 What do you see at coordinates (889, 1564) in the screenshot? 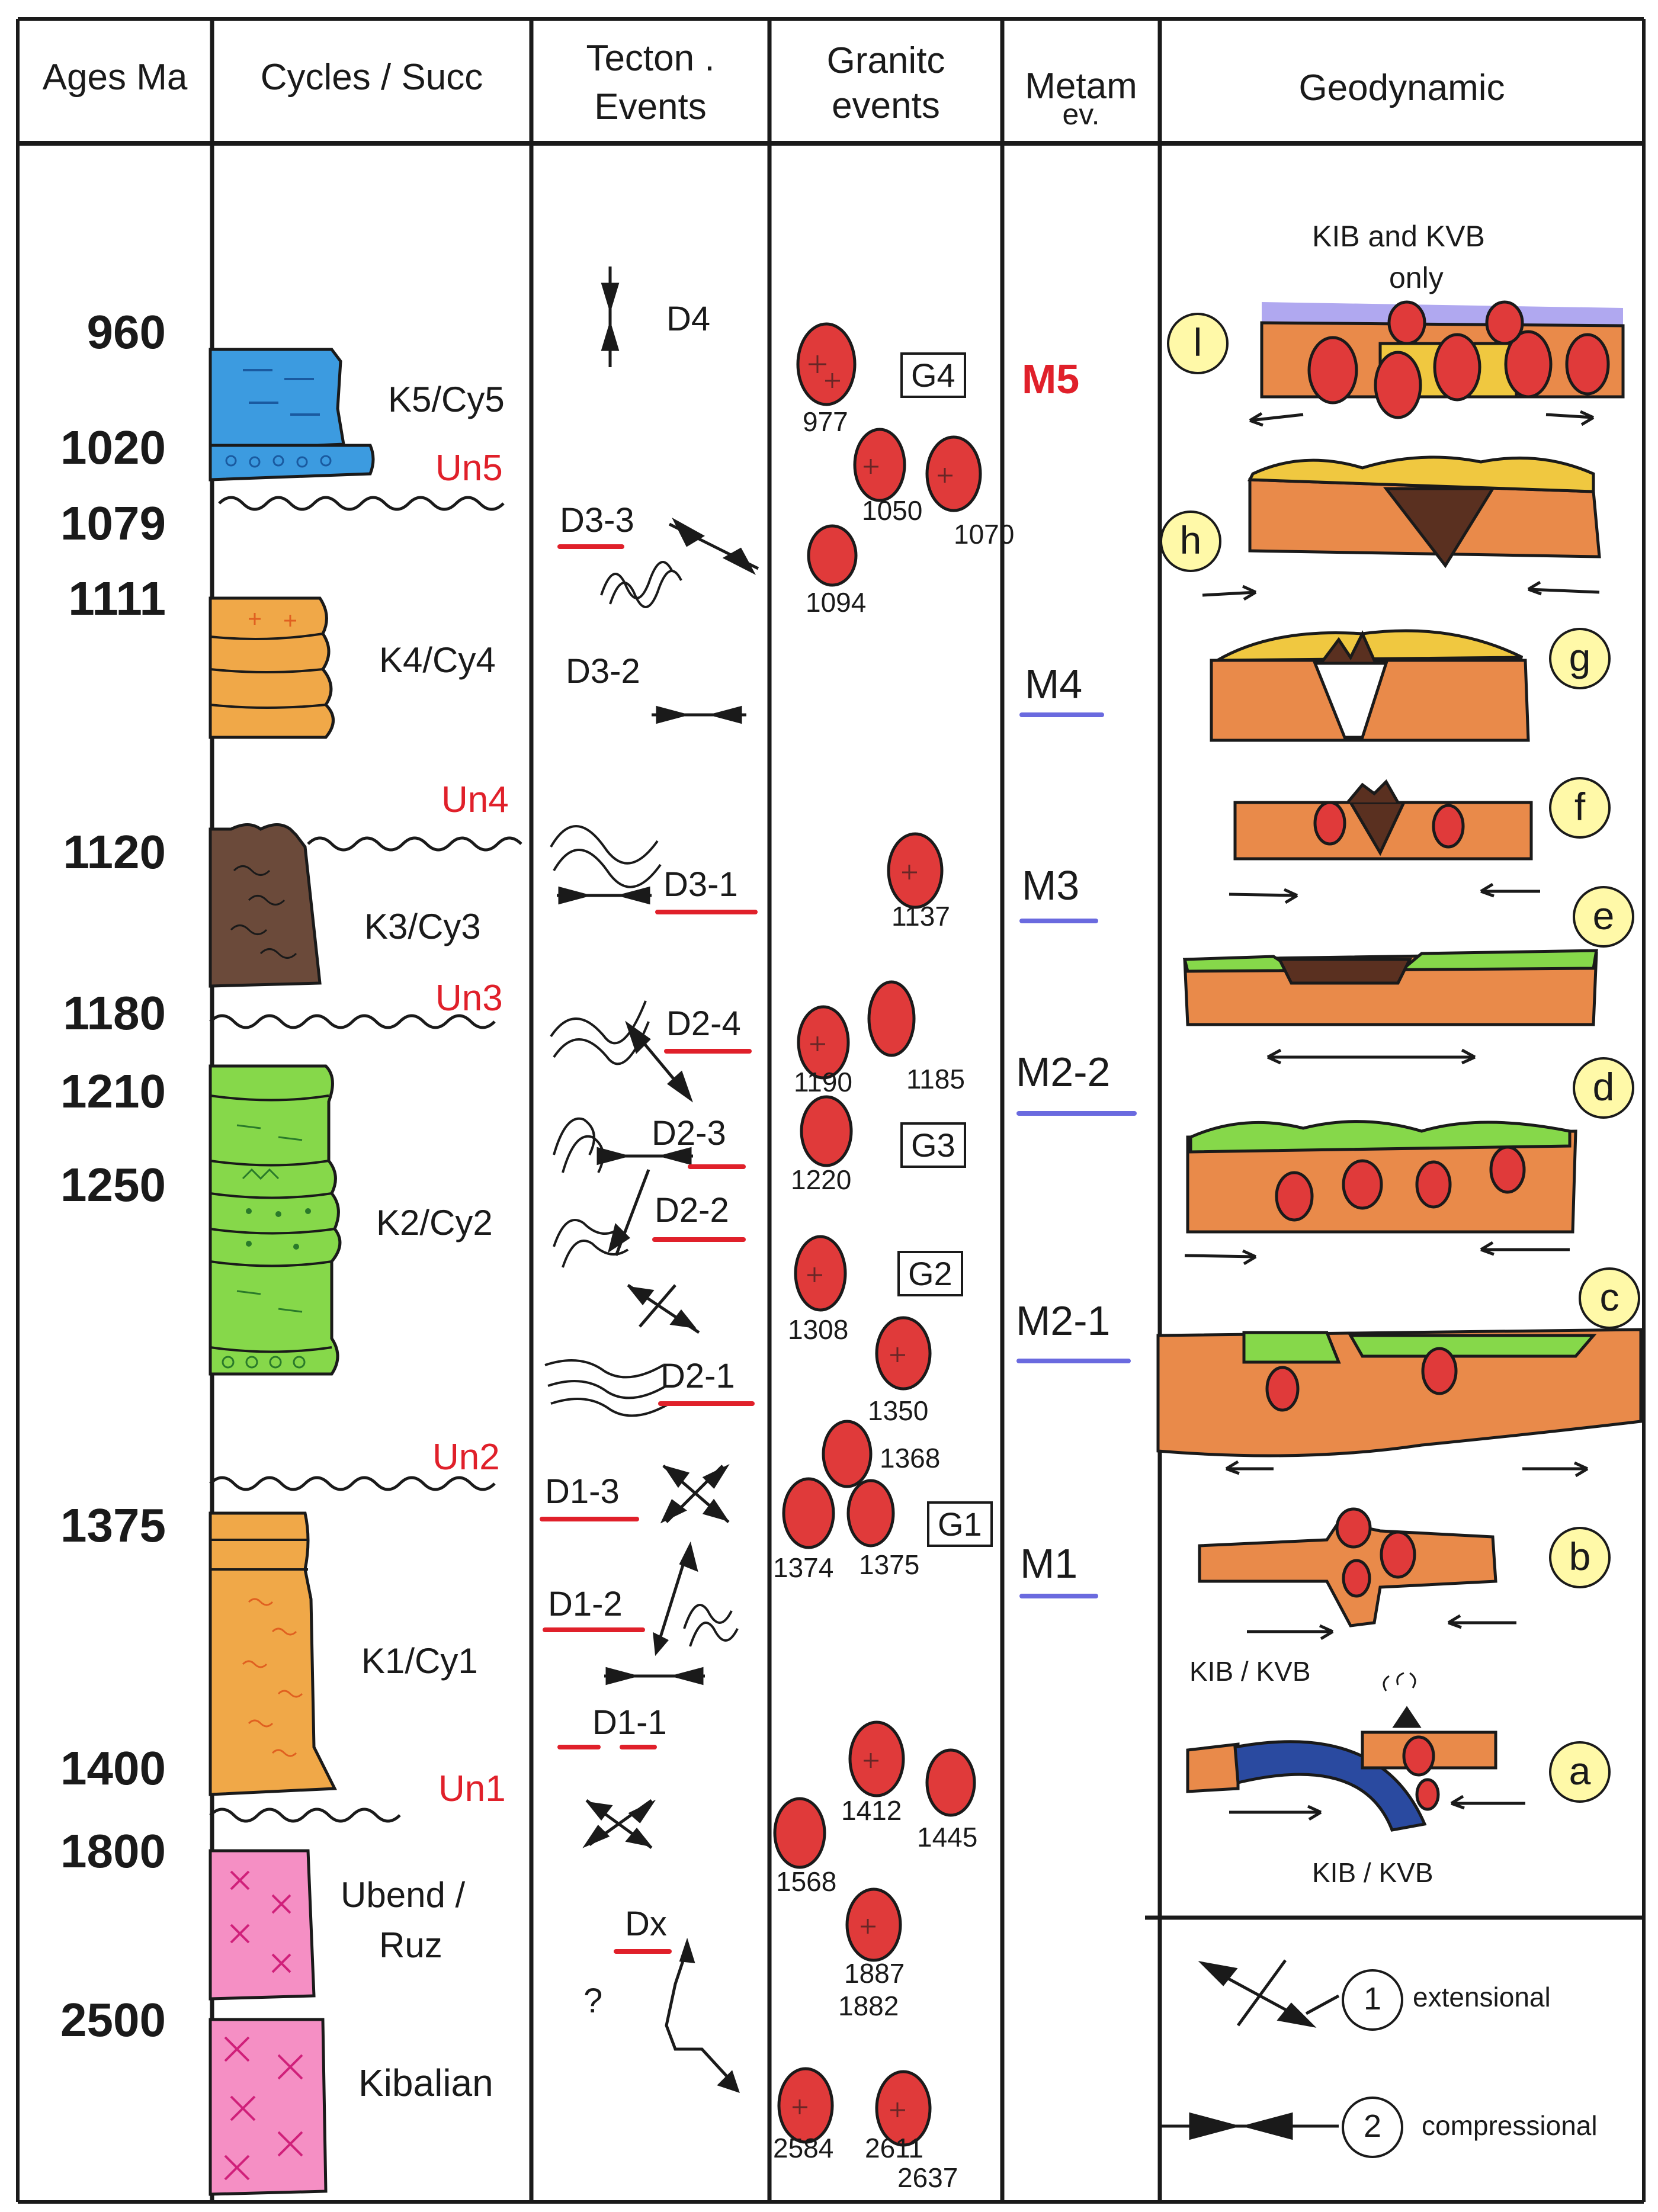
I see `granite-1375: 1375` at bounding box center [889, 1564].